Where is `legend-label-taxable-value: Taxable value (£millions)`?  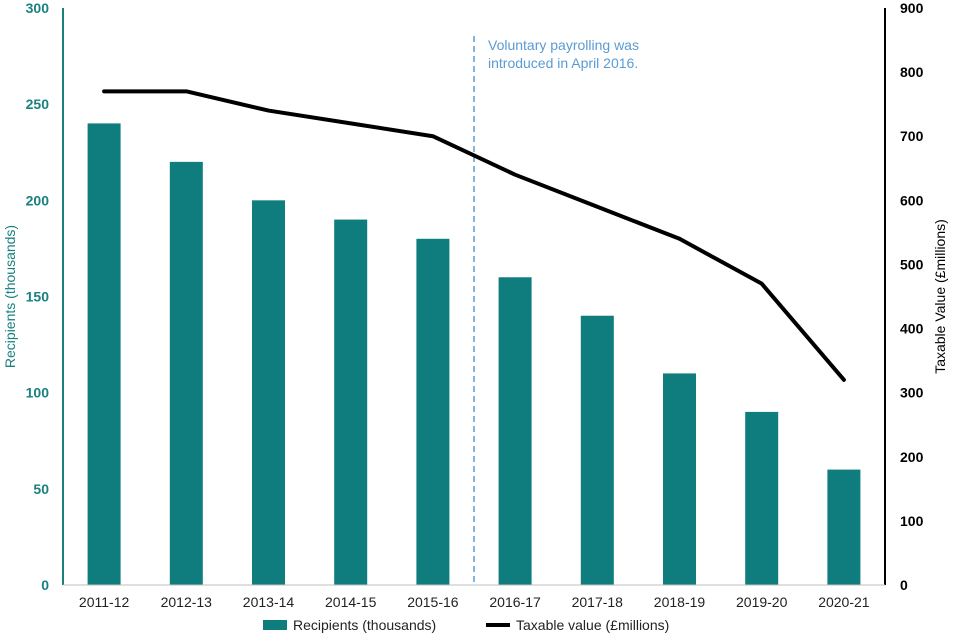 legend-label-taxable-value: Taxable value (£millions) is located at coordinates (592, 625).